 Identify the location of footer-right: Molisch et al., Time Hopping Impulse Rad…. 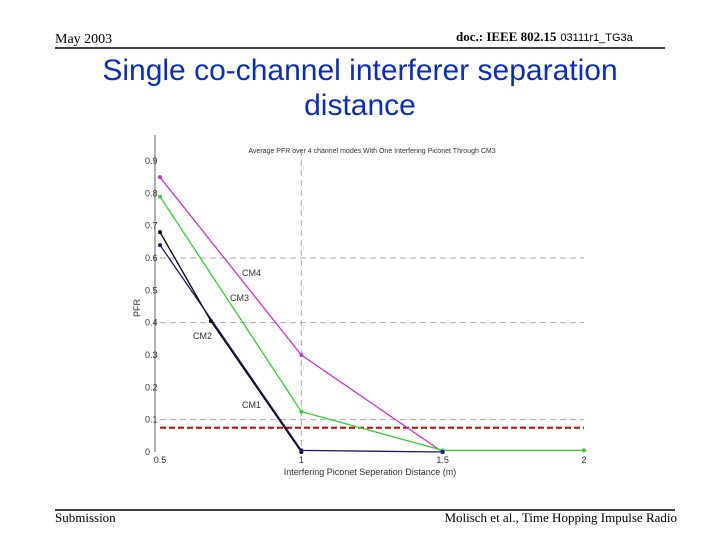
(560, 517).